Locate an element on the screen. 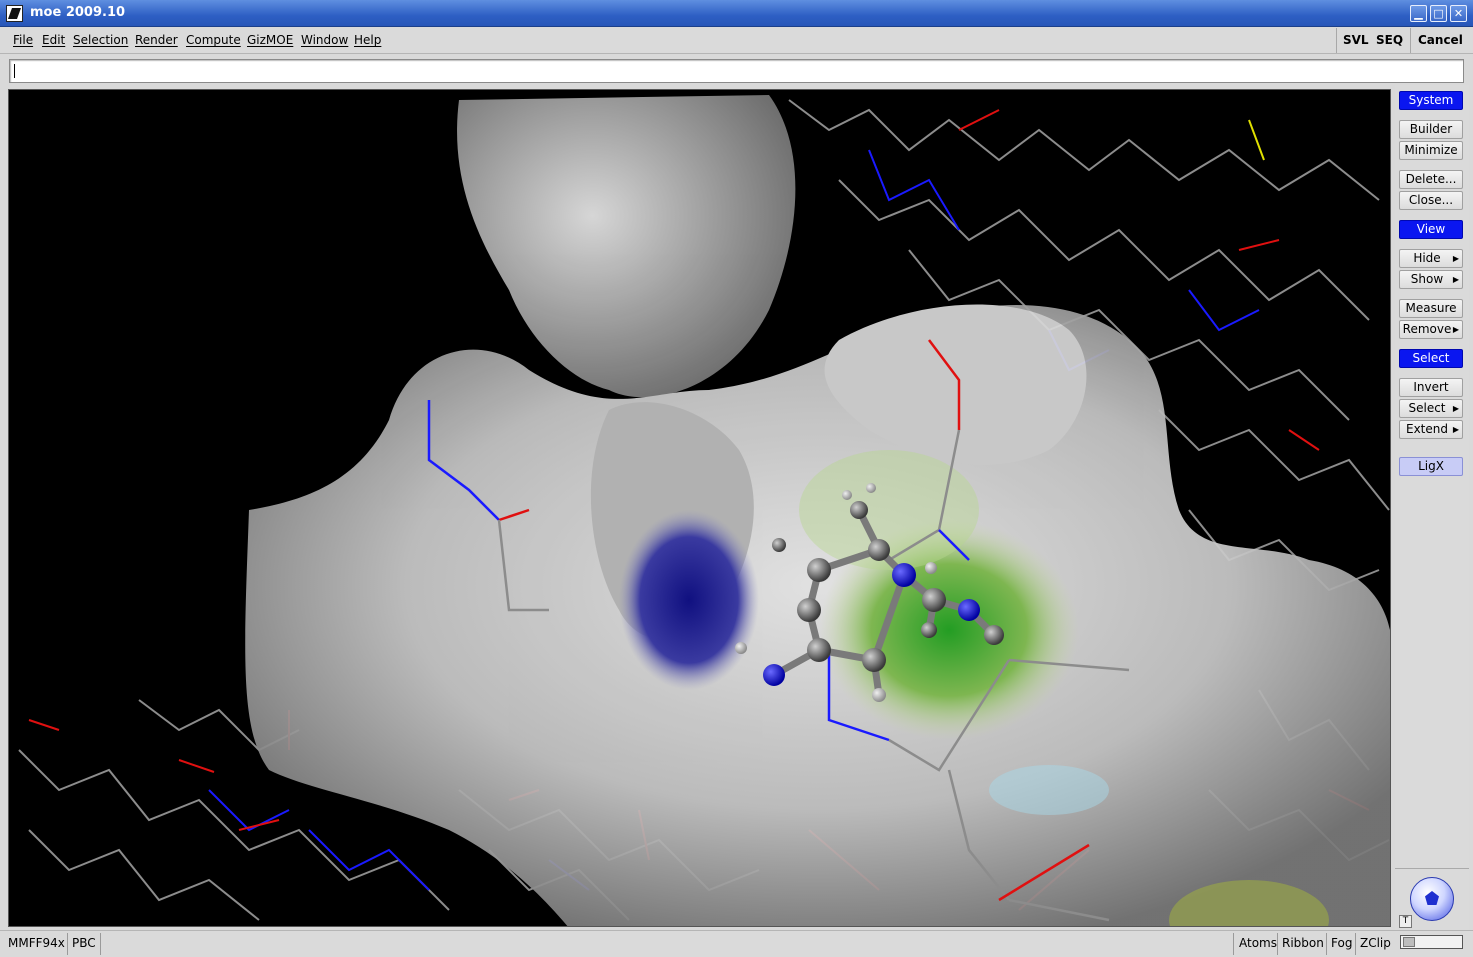  seq-button: SEQ is located at coordinates (1390, 40).